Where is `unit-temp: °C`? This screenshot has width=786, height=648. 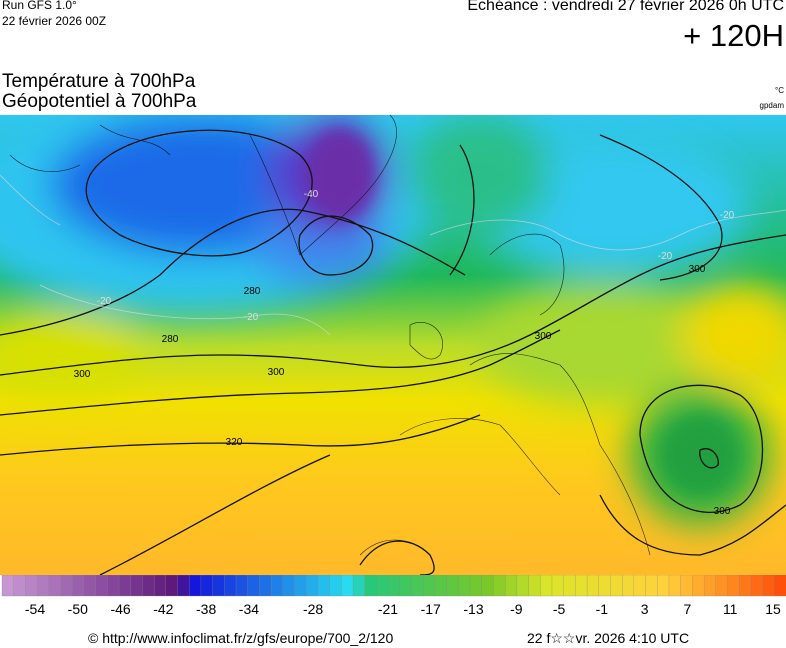 unit-temp: °C is located at coordinates (779, 90).